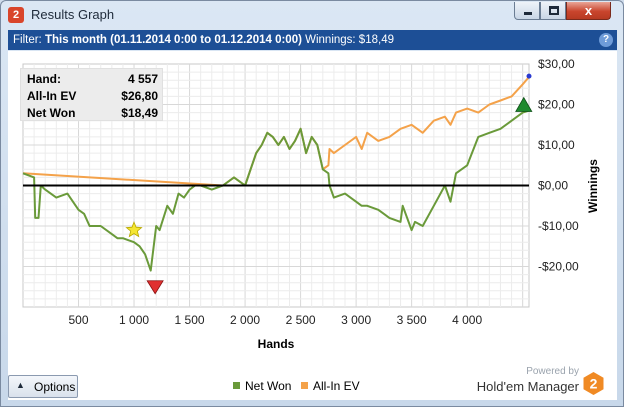 This screenshot has width=624, height=407. I want to click on minimize-button, so click(527, 11).